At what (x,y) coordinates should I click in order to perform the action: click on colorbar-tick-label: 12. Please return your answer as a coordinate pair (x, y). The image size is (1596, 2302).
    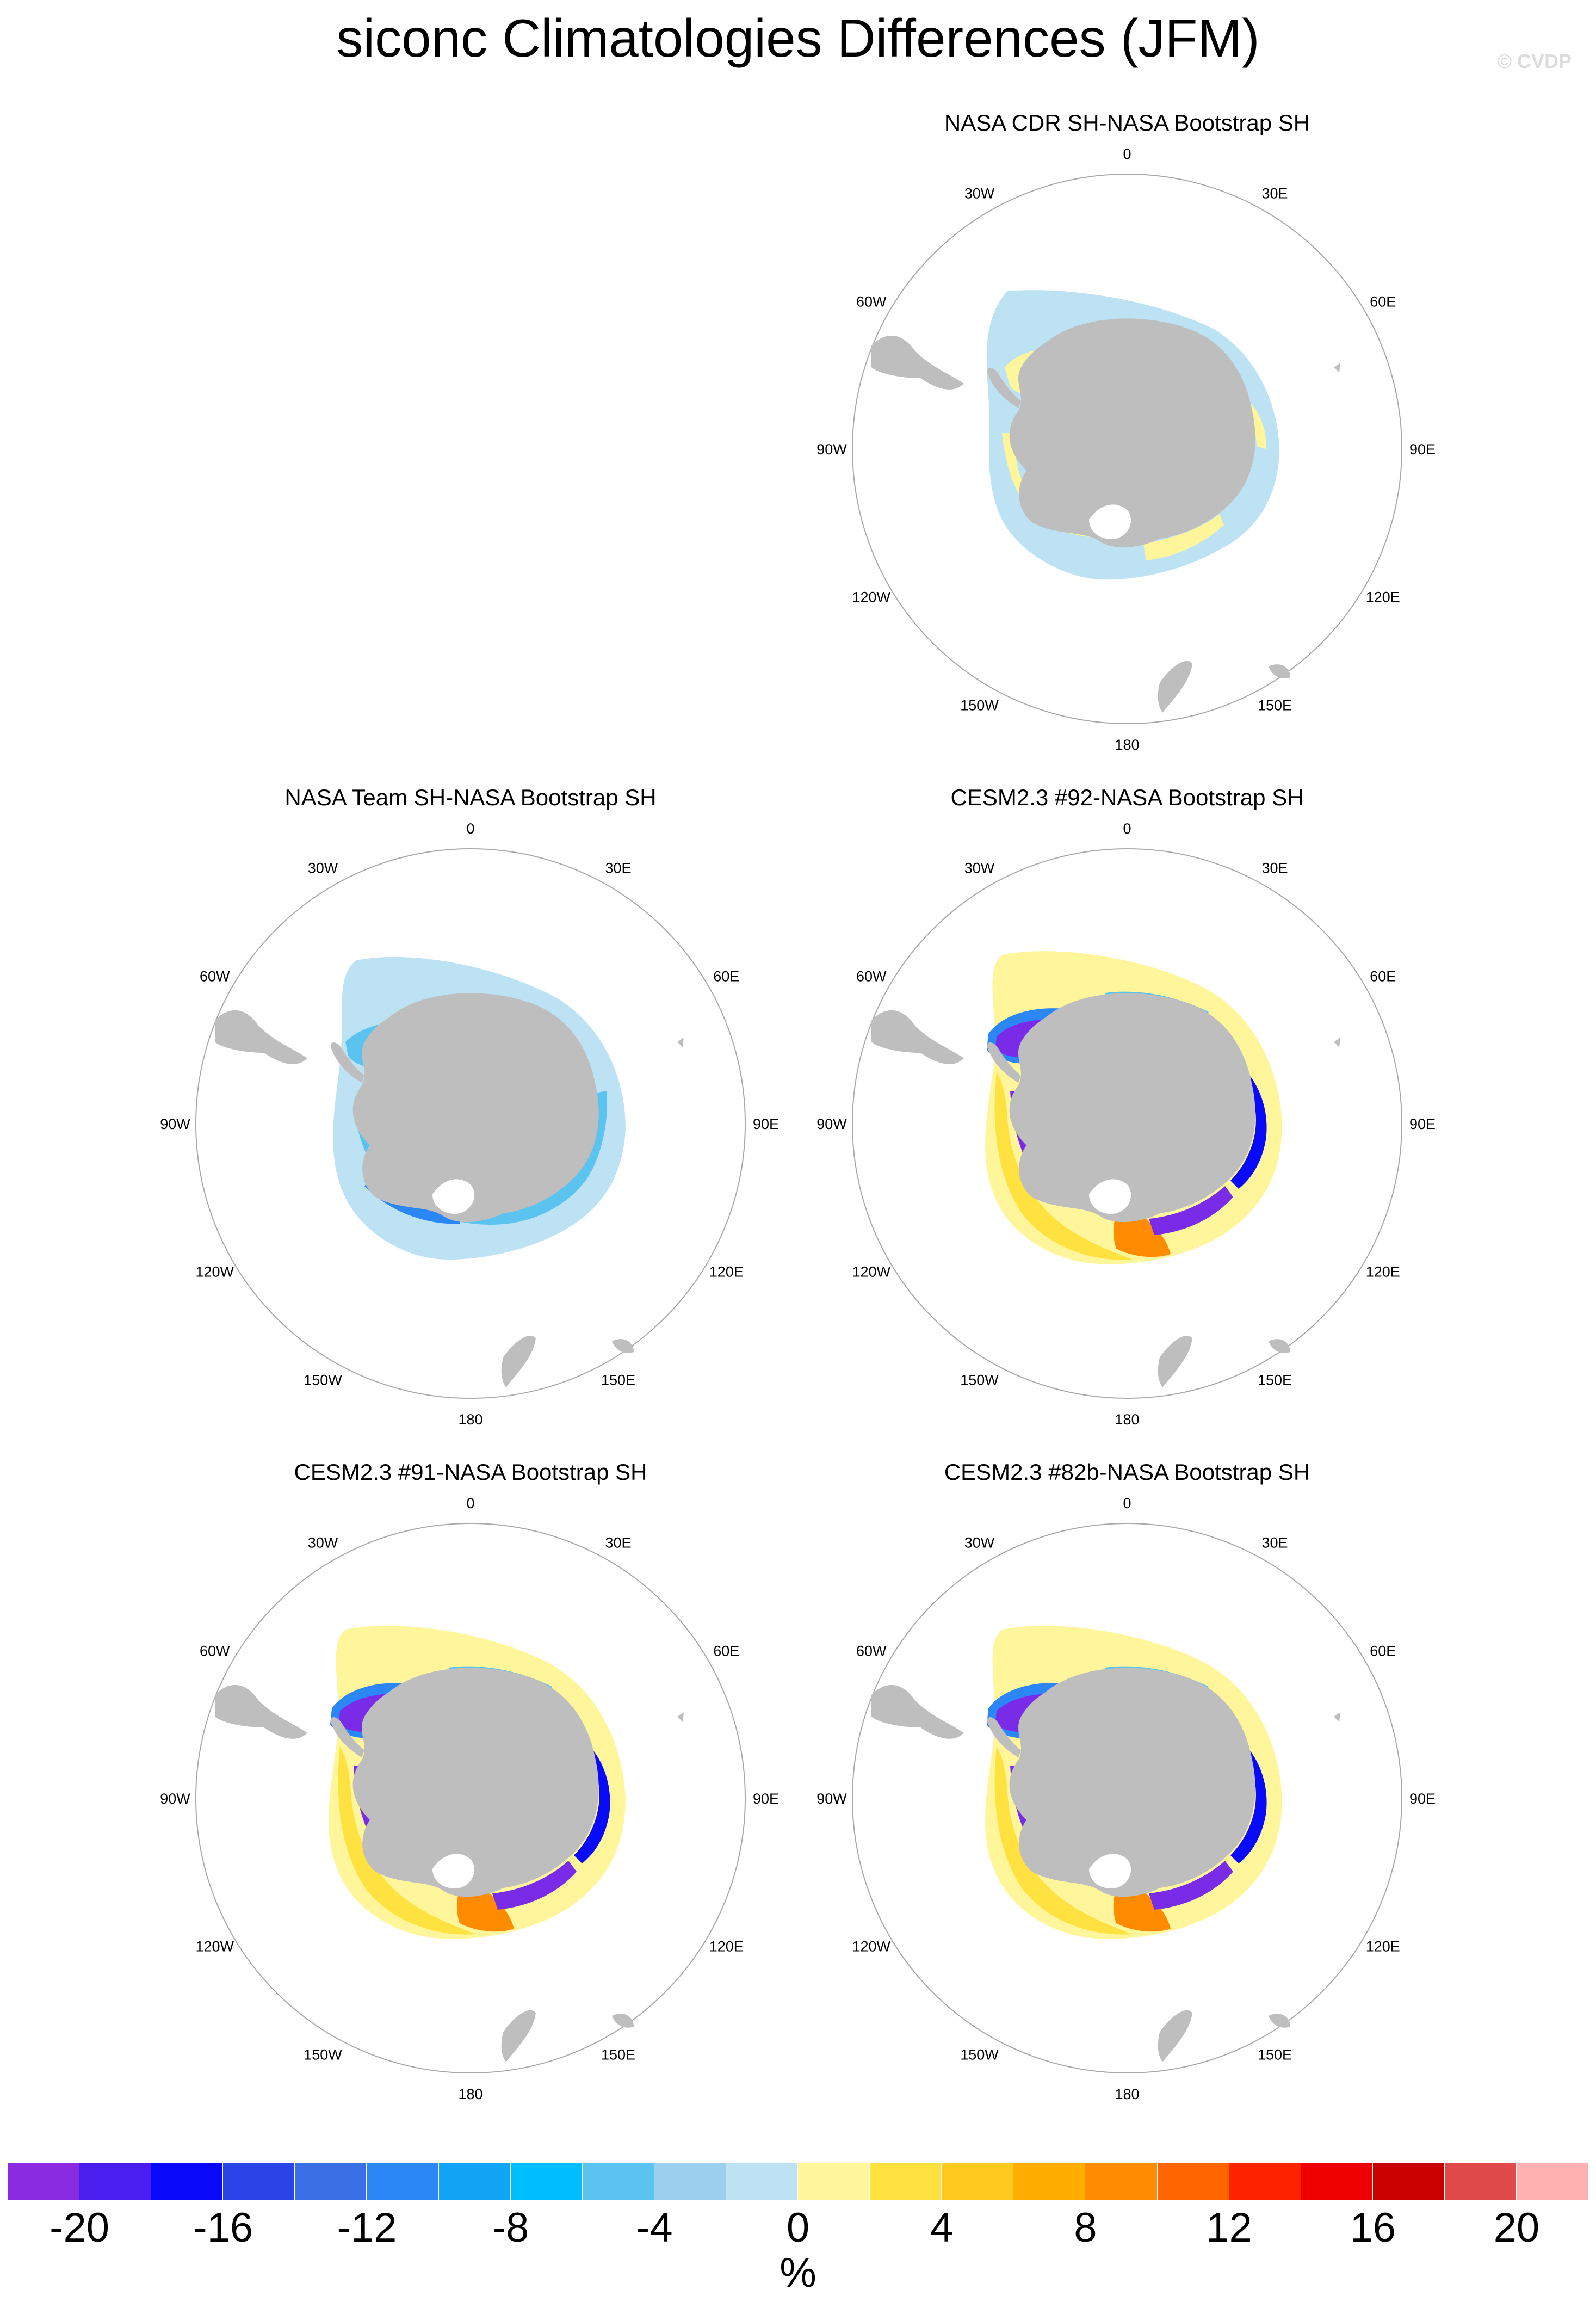
    Looking at the image, I should click on (1229, 2228).